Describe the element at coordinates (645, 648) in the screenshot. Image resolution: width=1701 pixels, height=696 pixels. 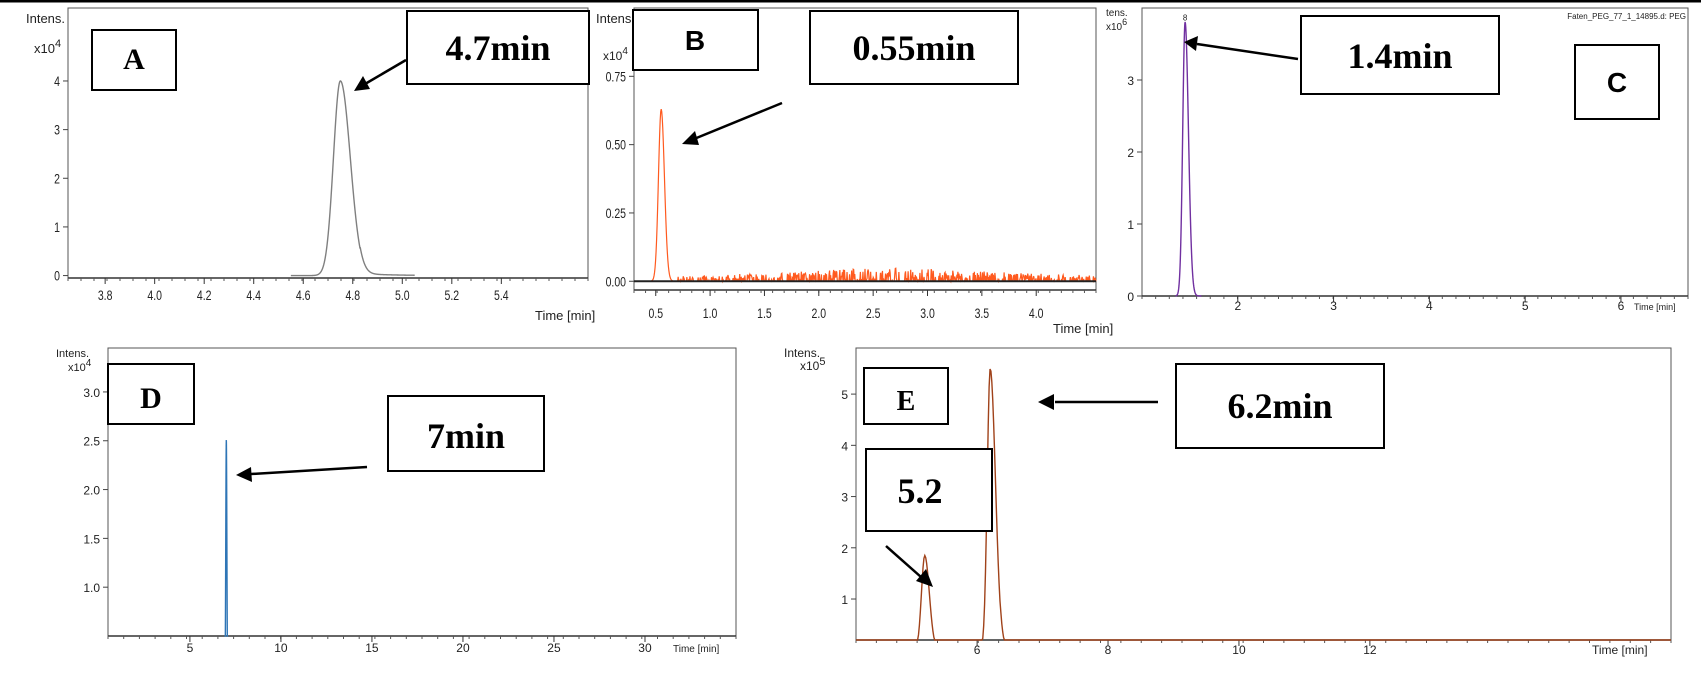
I see `panel-d-xtick-label: 30` at that location.